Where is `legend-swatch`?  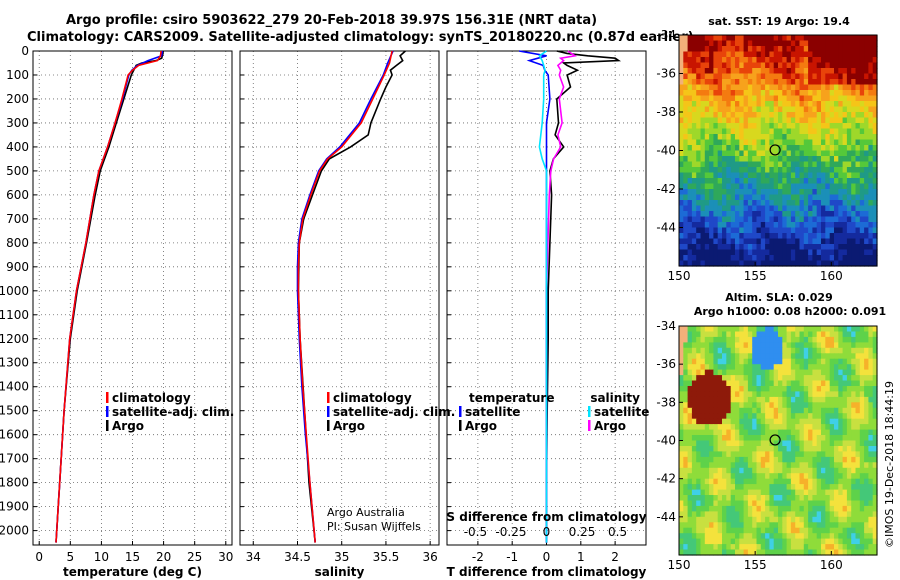 legend-swatch is located at coordinates (460, 425).